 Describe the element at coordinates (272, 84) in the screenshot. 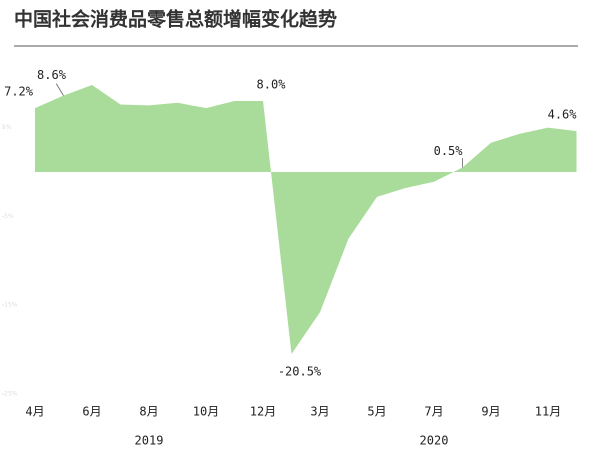

I see `data-label: 8.0%` at that location.